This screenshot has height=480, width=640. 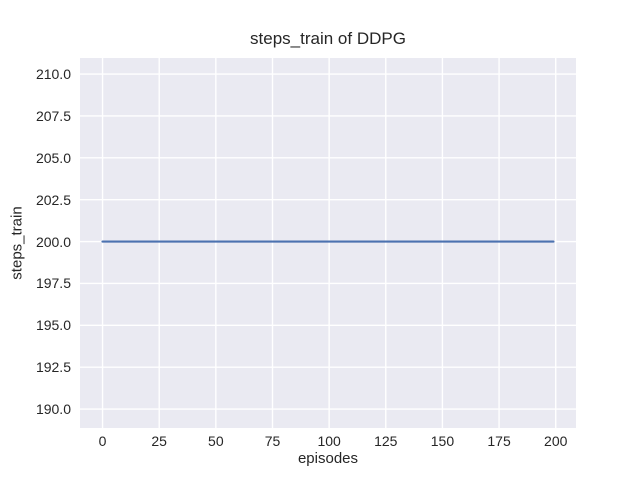 I want to click on y-tick-label: 190.0, so click(x=53, y=409).